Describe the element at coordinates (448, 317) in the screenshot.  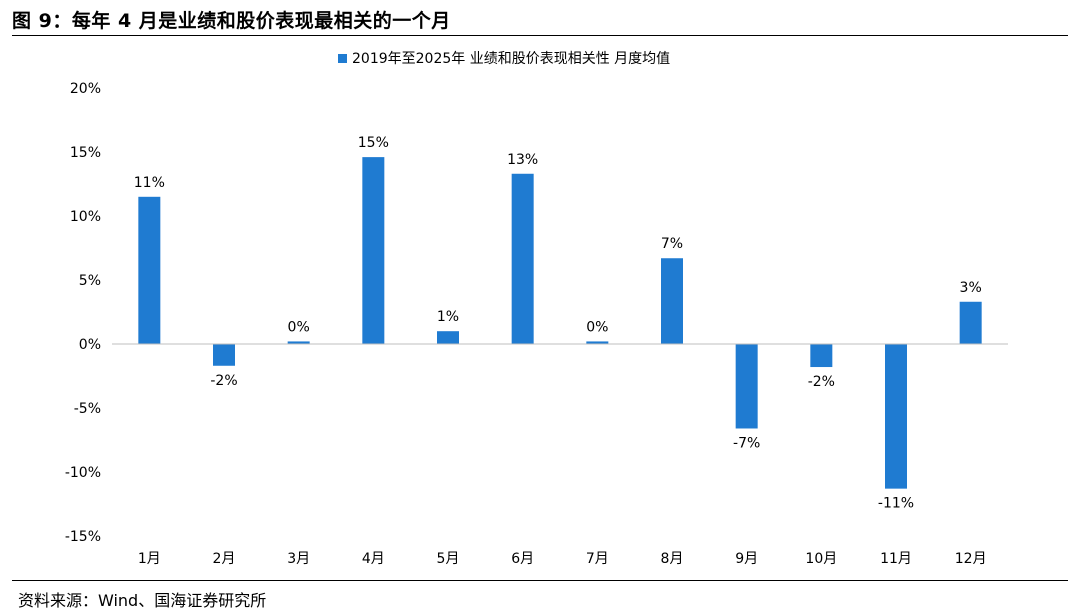
I see `data-label-5: 1%` at that location.